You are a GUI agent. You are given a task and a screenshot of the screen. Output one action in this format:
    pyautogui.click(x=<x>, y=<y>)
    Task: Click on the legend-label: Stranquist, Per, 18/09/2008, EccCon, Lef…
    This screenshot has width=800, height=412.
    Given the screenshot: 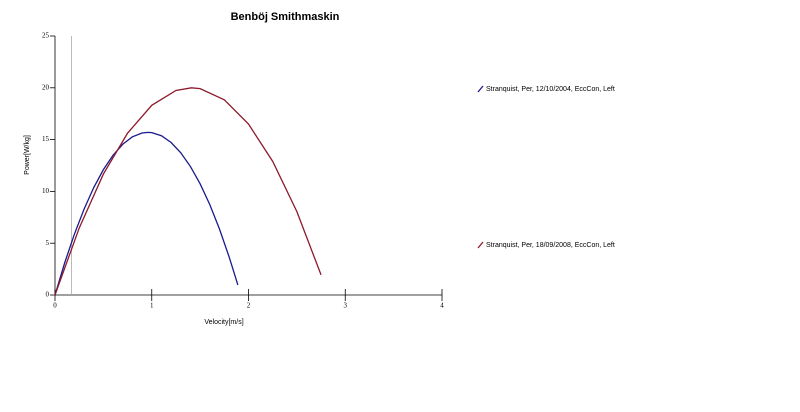 What is the action you would take?
    pyautogui.click(x=550, y=245)
    